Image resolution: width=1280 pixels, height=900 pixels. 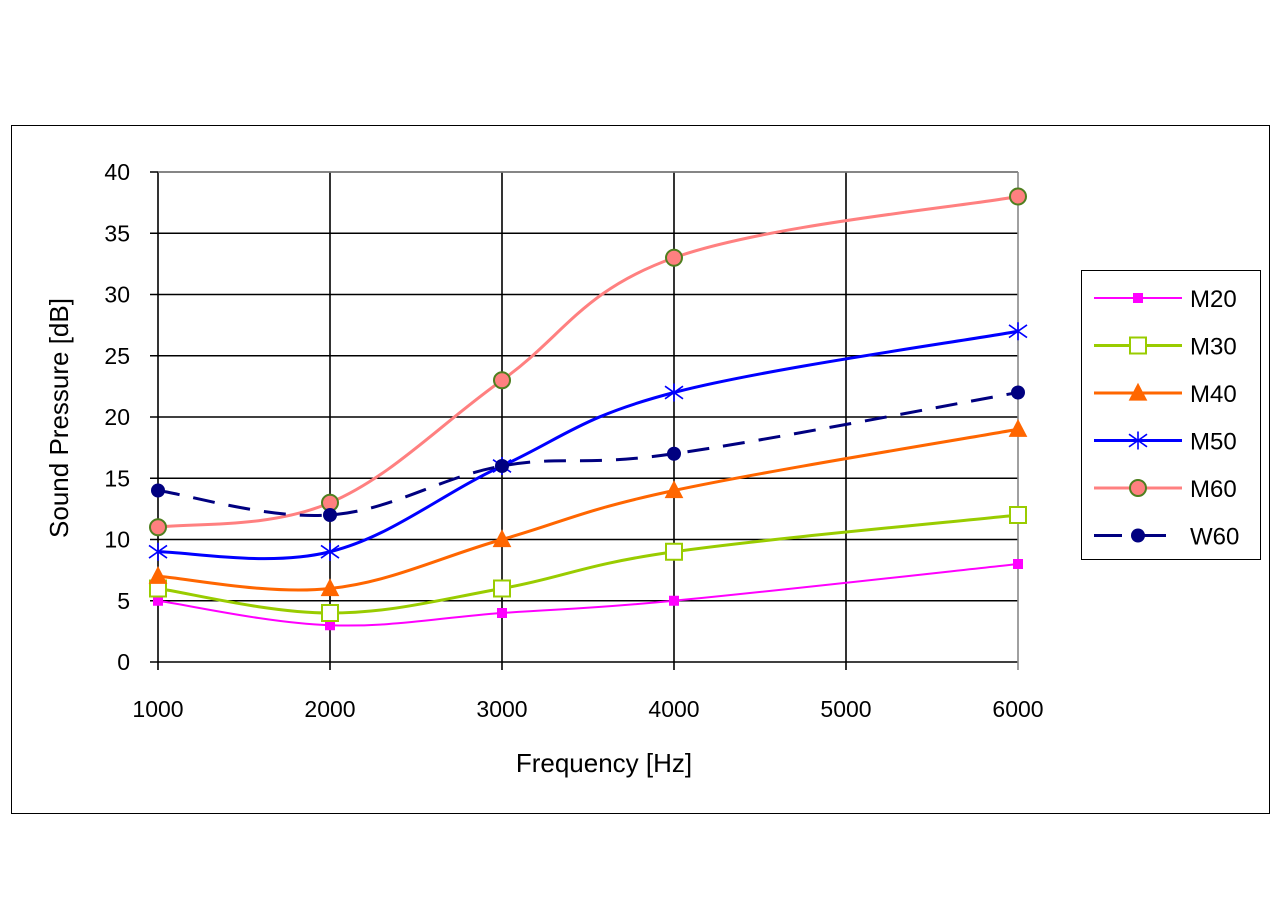 What do you see at coordinates (588, 453) in the screenshot?
I see `series-w60` at bounding box center [588, 453].